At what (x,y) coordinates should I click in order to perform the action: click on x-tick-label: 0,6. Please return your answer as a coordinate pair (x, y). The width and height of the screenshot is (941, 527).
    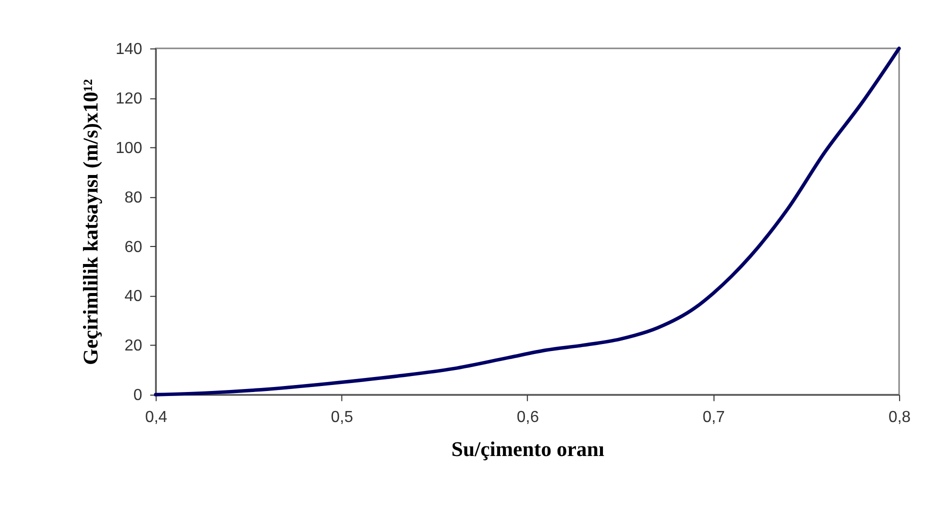
    Looking at the image, I should click on (528, 417).